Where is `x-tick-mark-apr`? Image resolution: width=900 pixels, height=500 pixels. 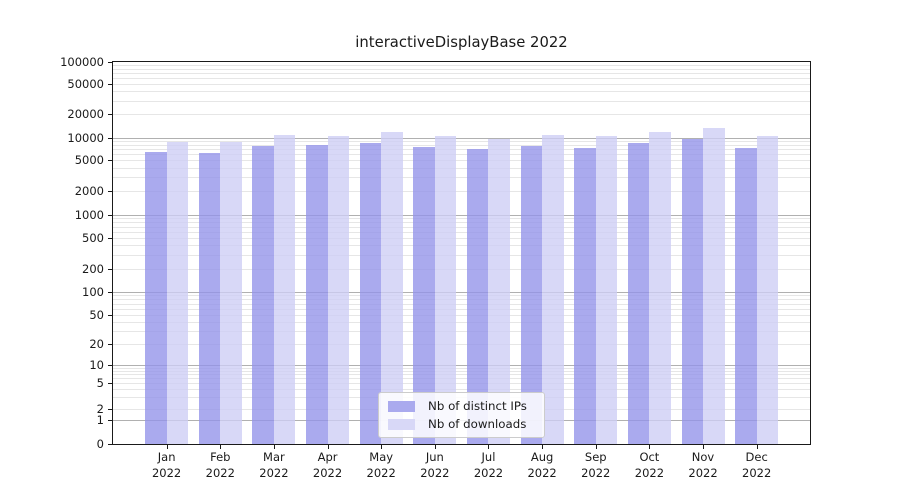 x-tick-mark-apr is located at coordinates (328, 447).